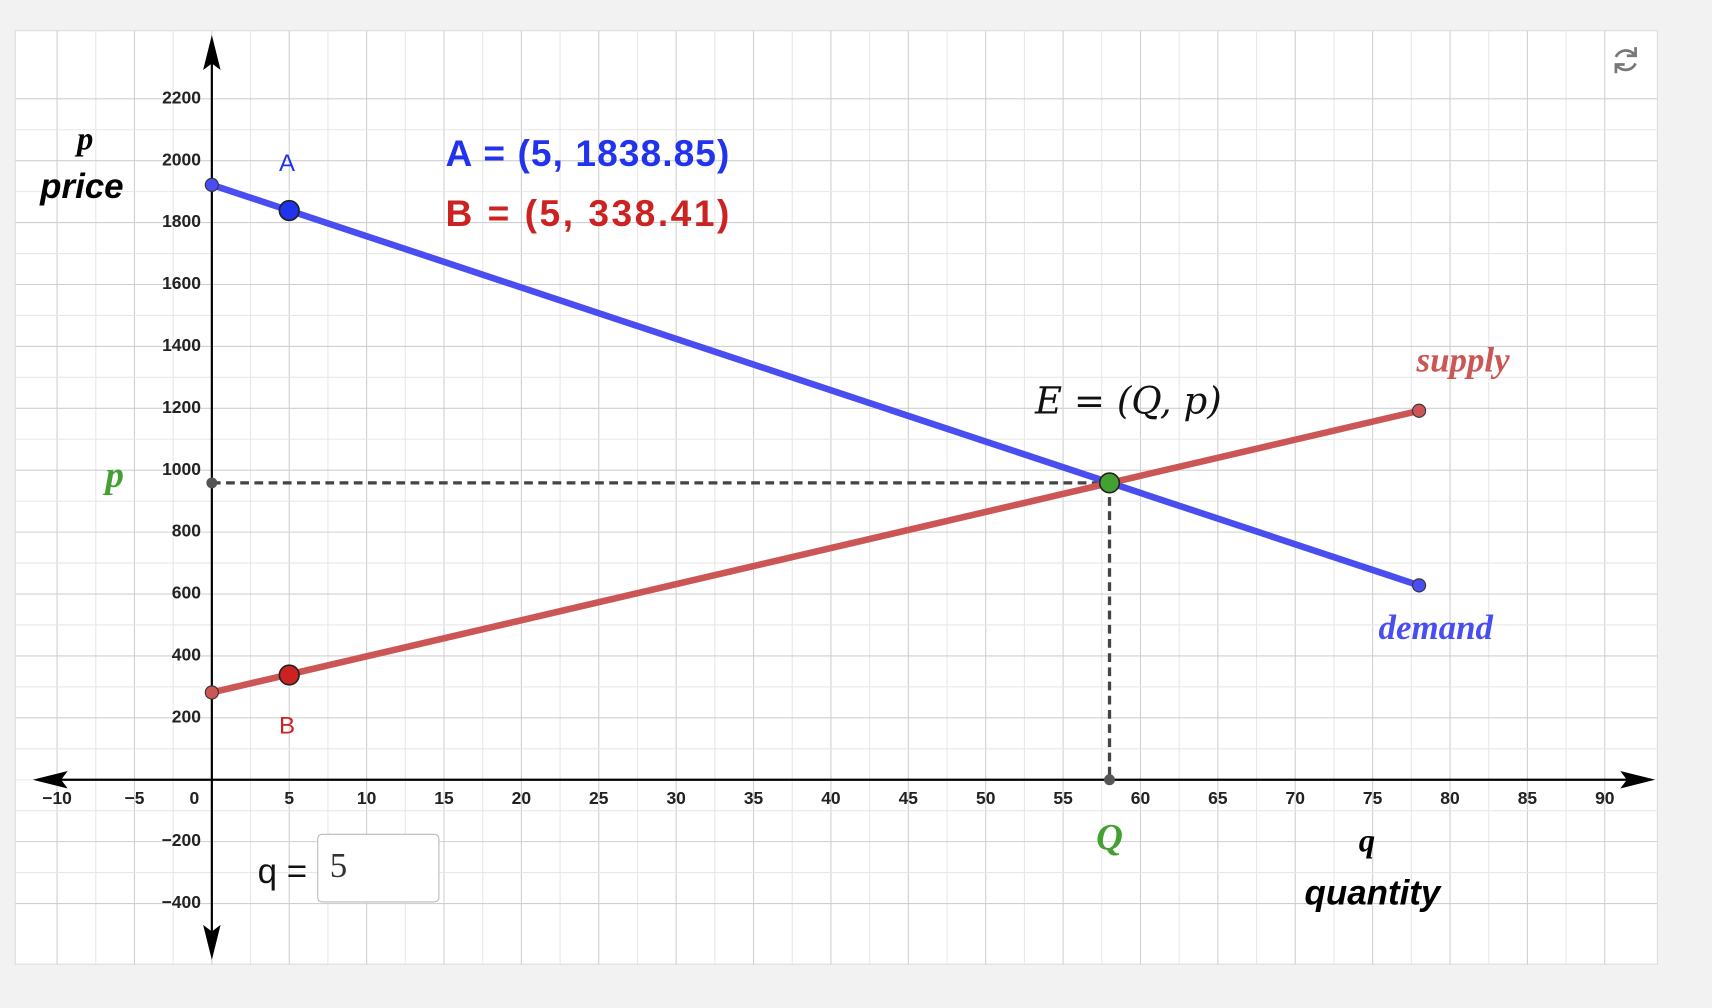  Describe the element at coordinates (1604, 798) in the screenshot. I see `x-tick-label: 90` at that location.